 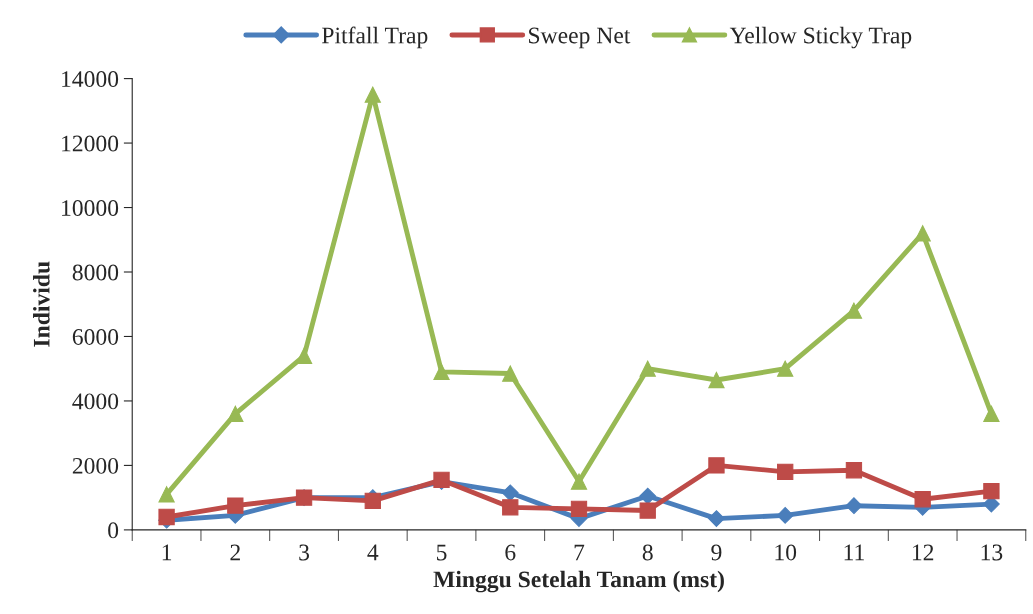 I want to click on x-tick-label: 13, so click(x=992, y=552).